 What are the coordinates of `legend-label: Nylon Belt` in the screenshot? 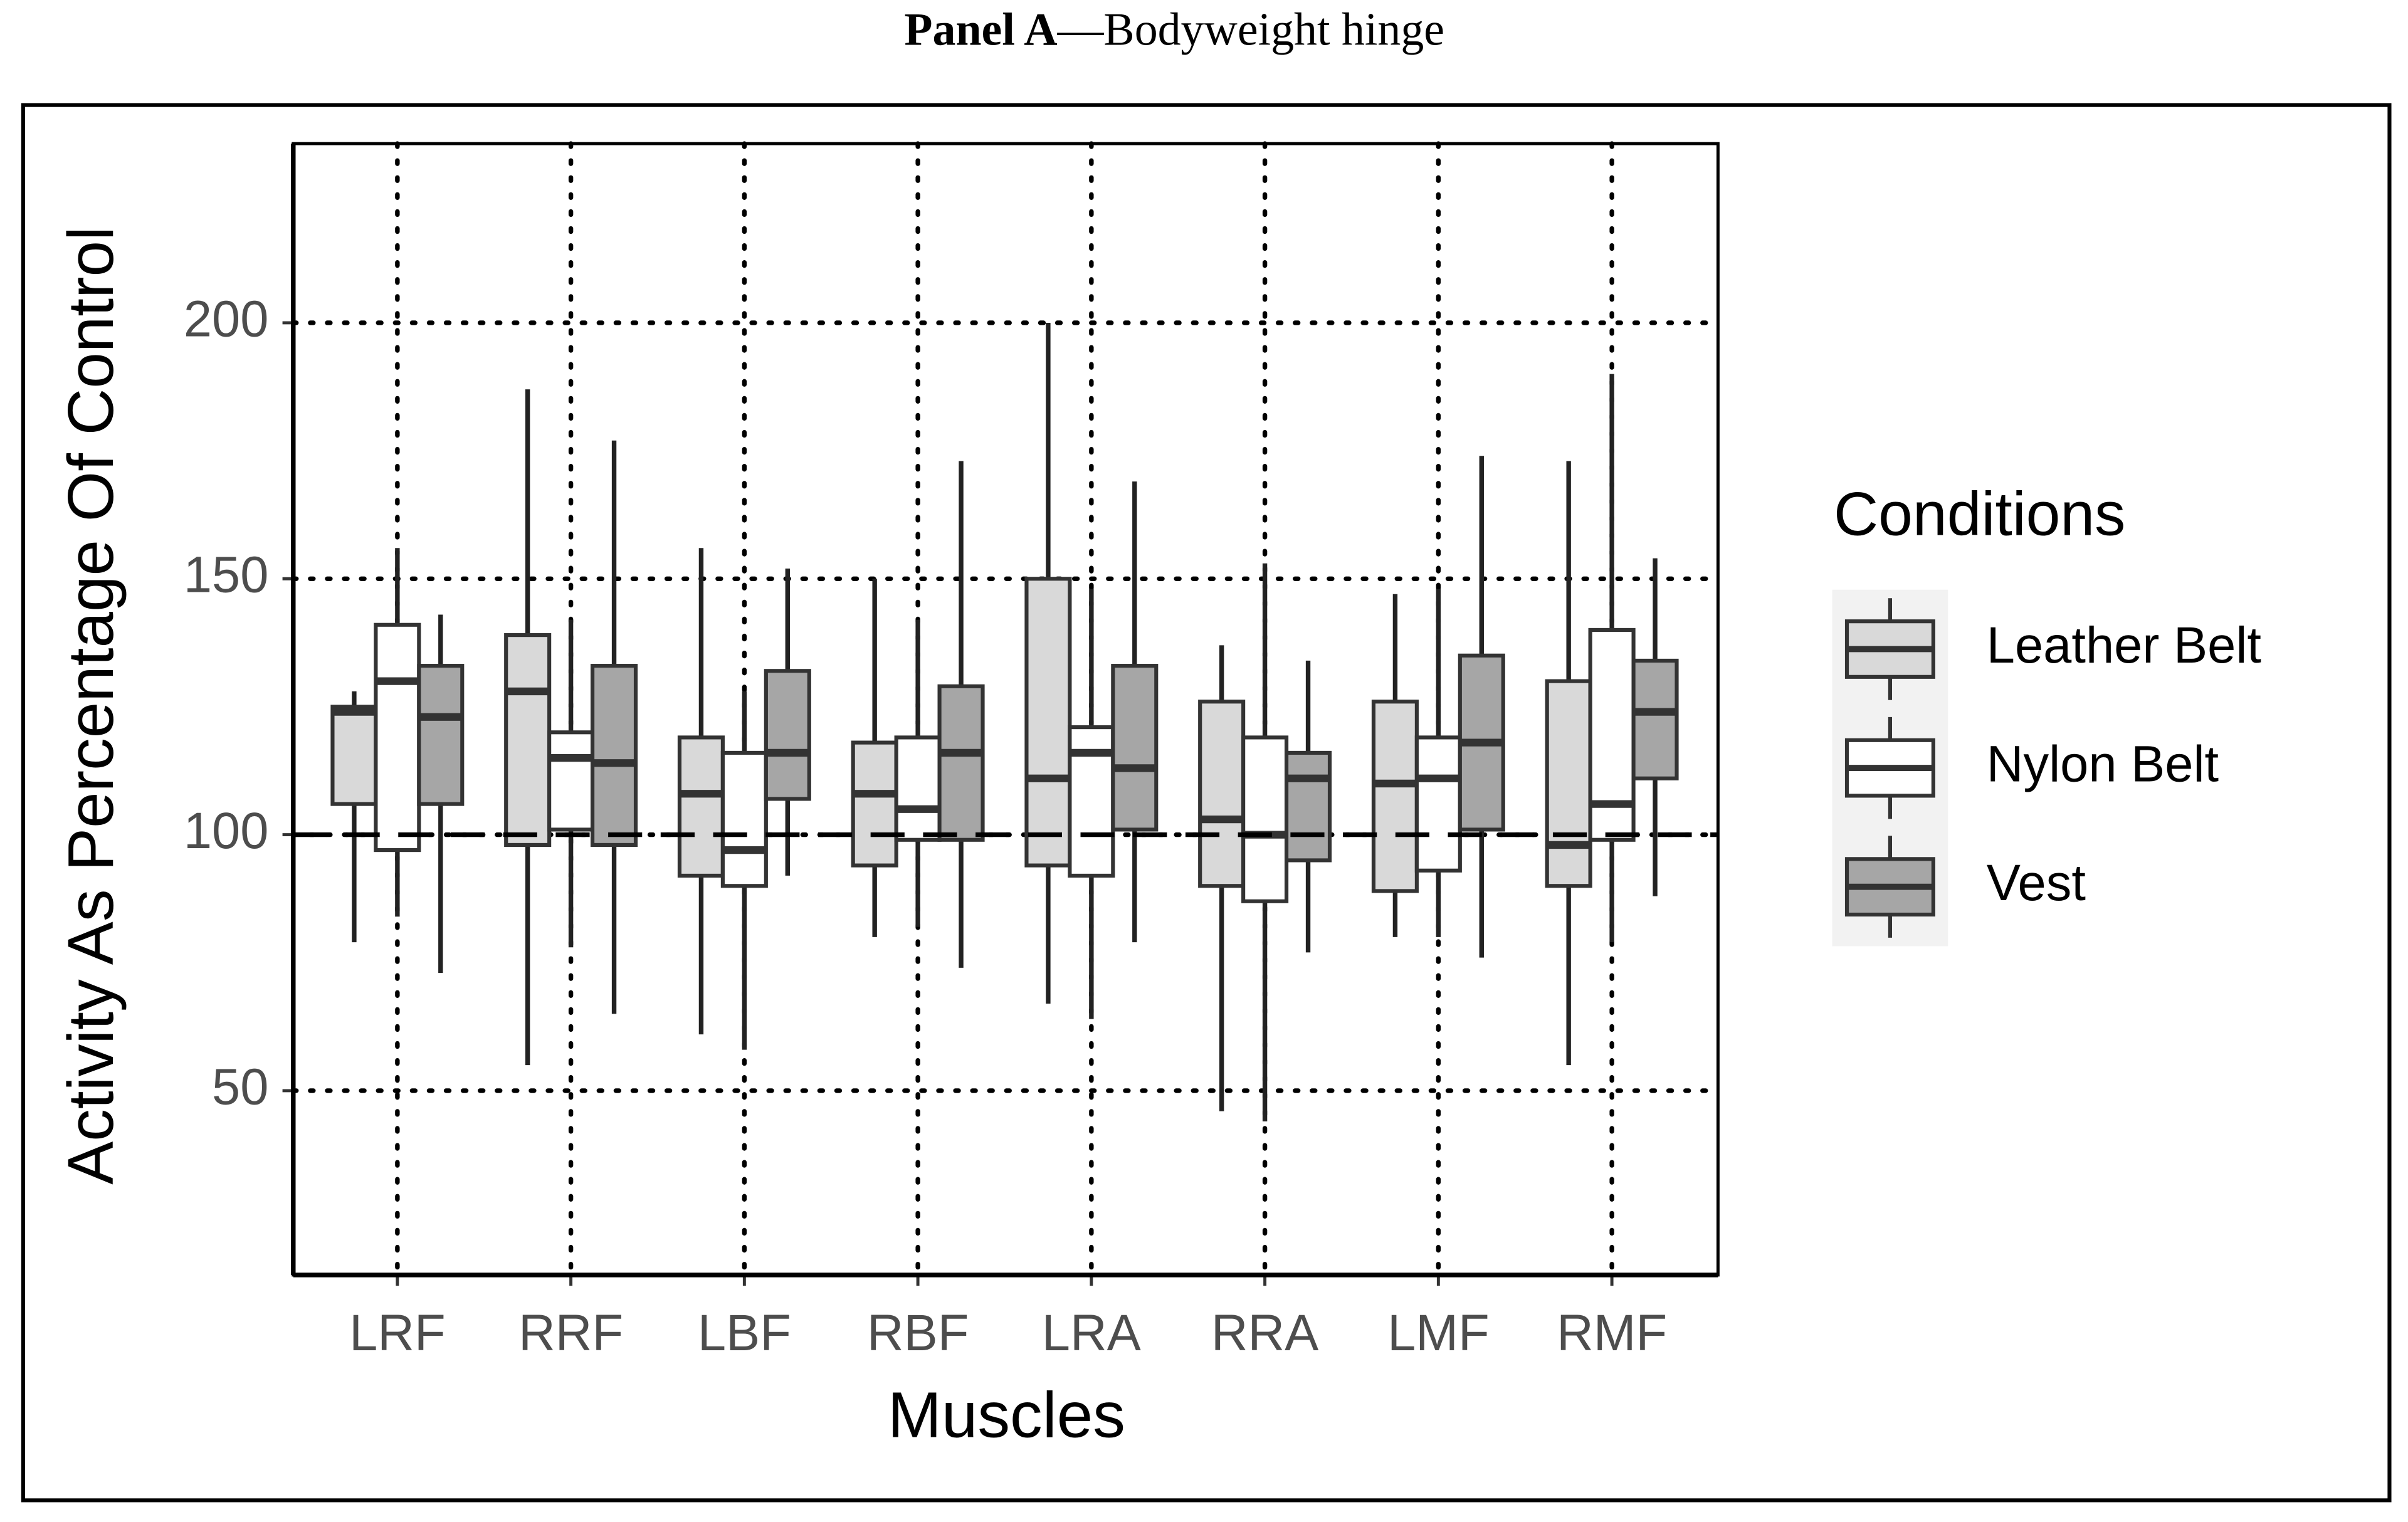 It's located at (2103, 764).